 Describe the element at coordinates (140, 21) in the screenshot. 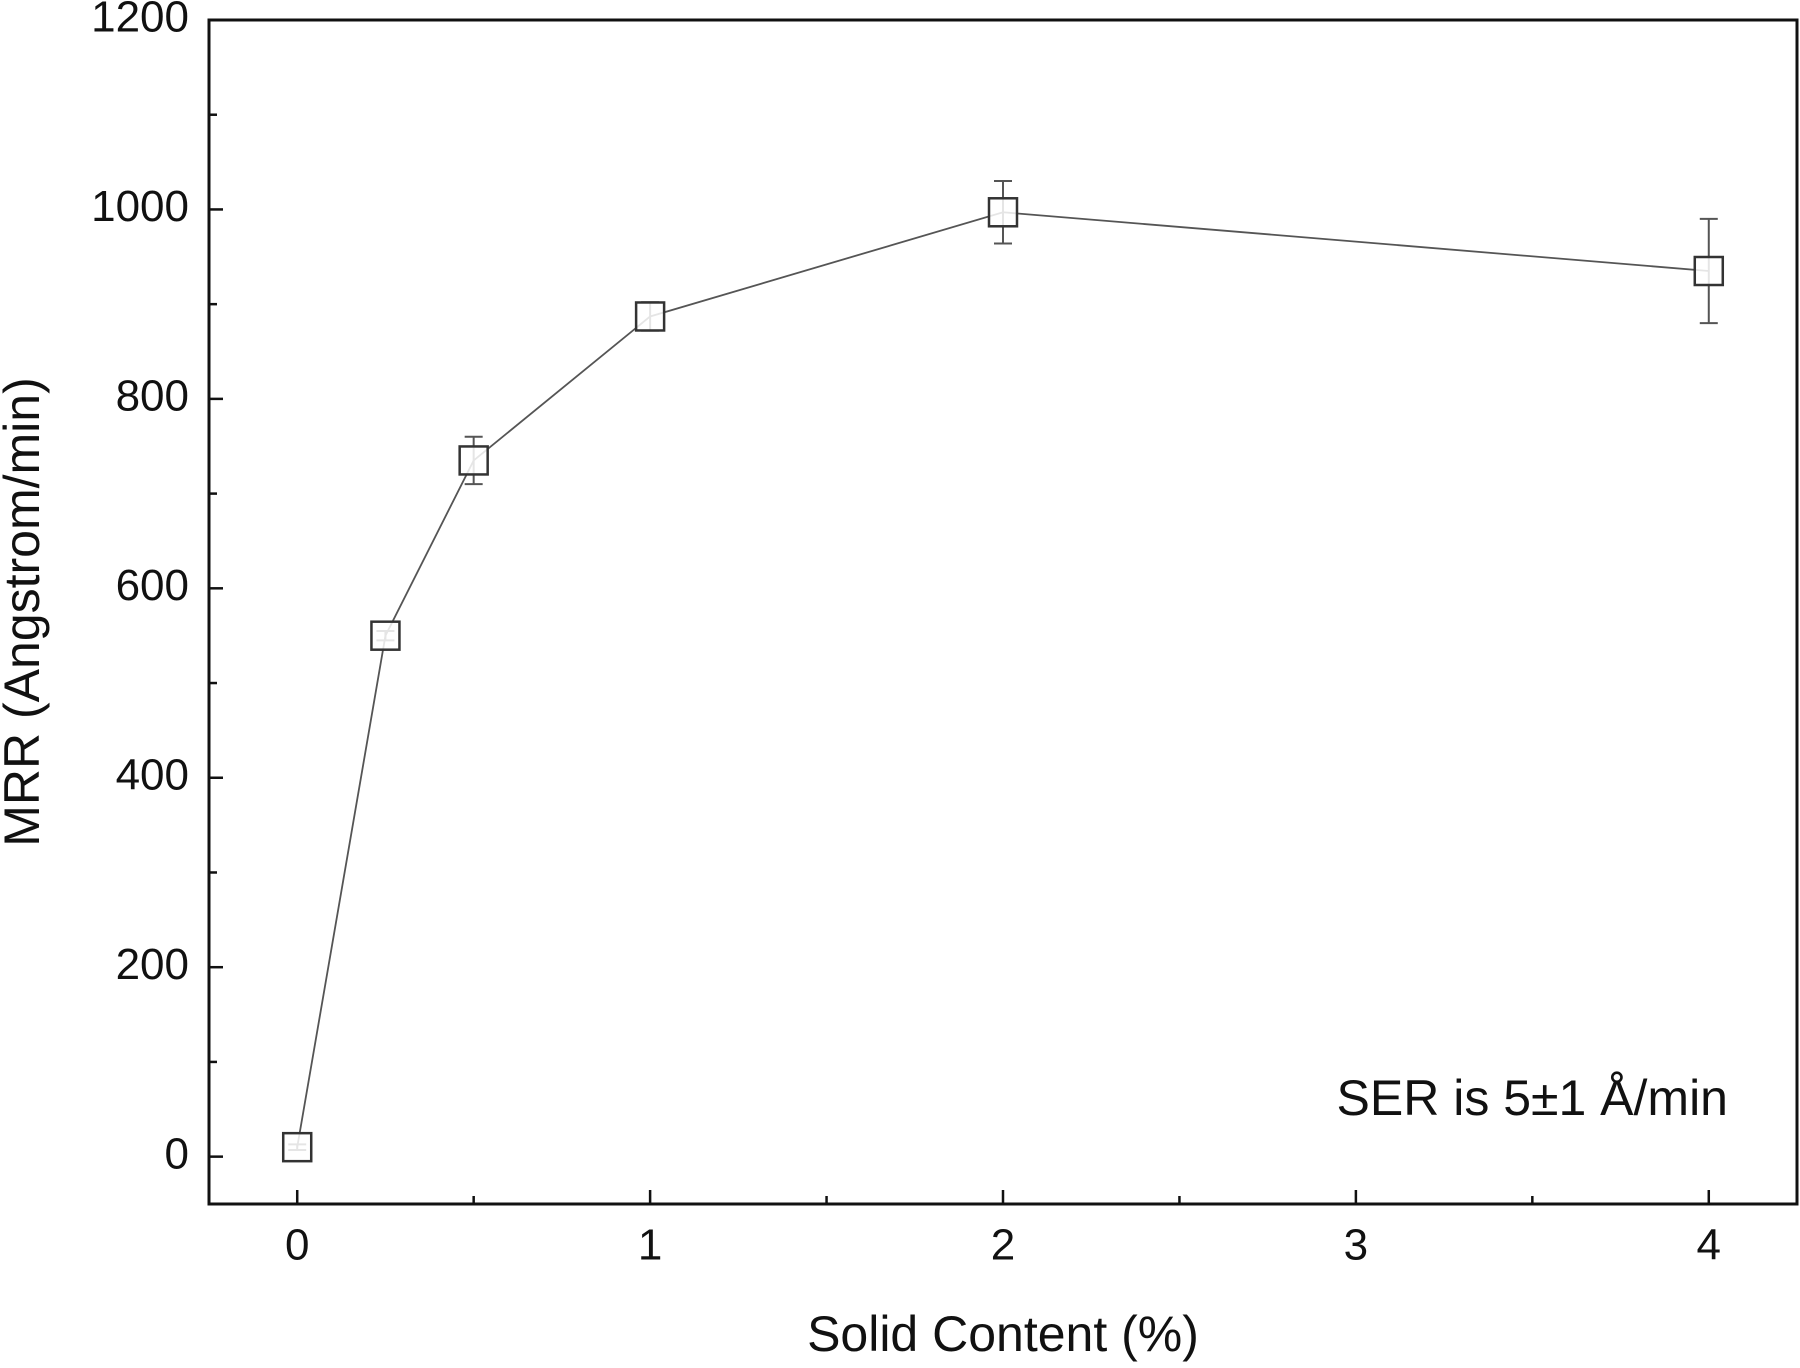

I see `y-tick-label: 1200` at that location.